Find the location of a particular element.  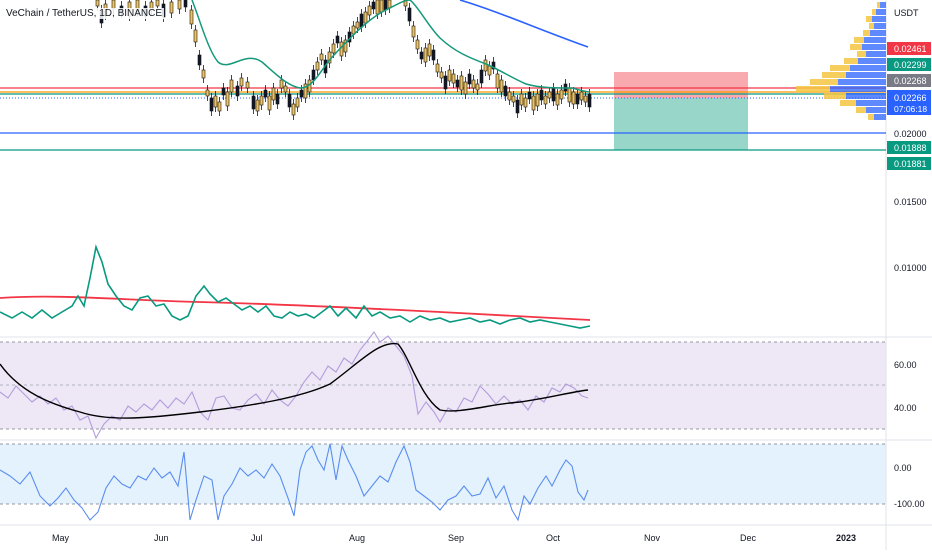

rsi-ma-line is located at coordinates (294, 380).